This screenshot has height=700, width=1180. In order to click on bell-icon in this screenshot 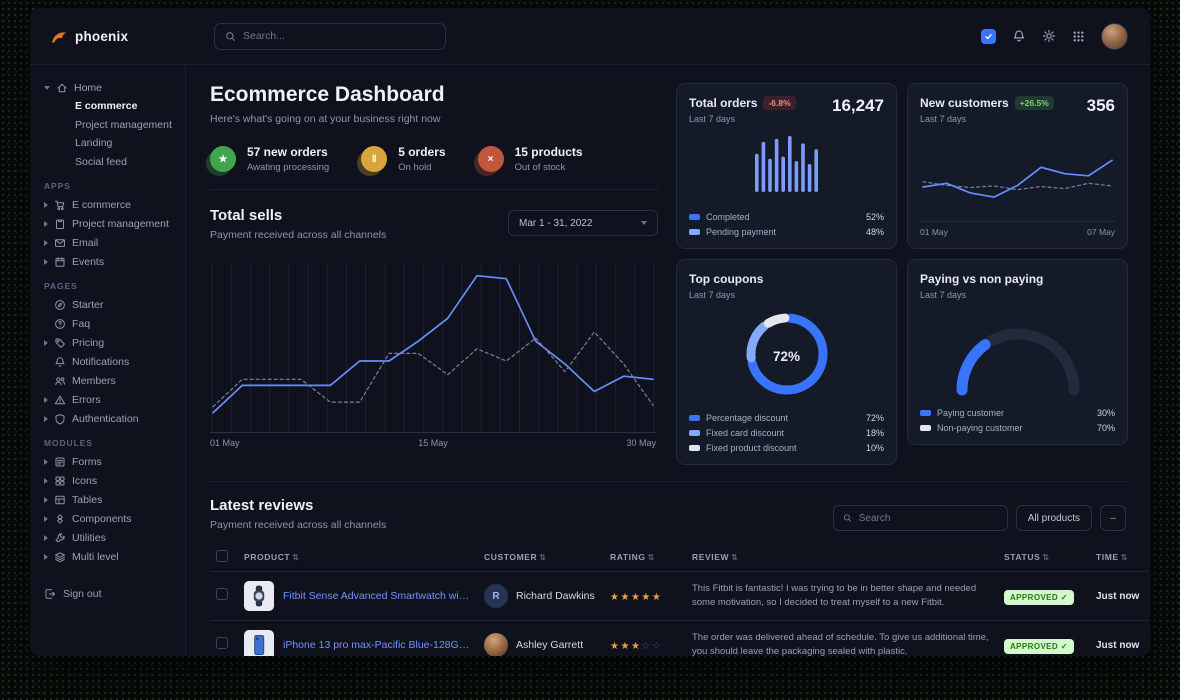, I will do `click(1018, 36)`.